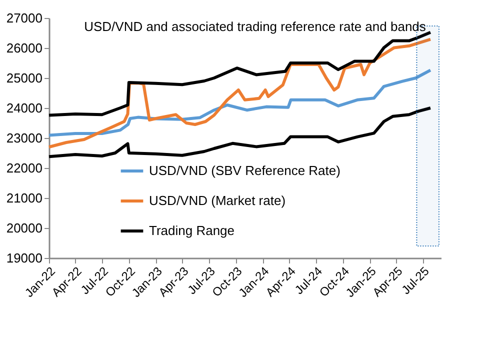 Image resolution: width=500 pixels, height=342 pixels. I want to click on y-tick-label: 26000, so click(24, 48).